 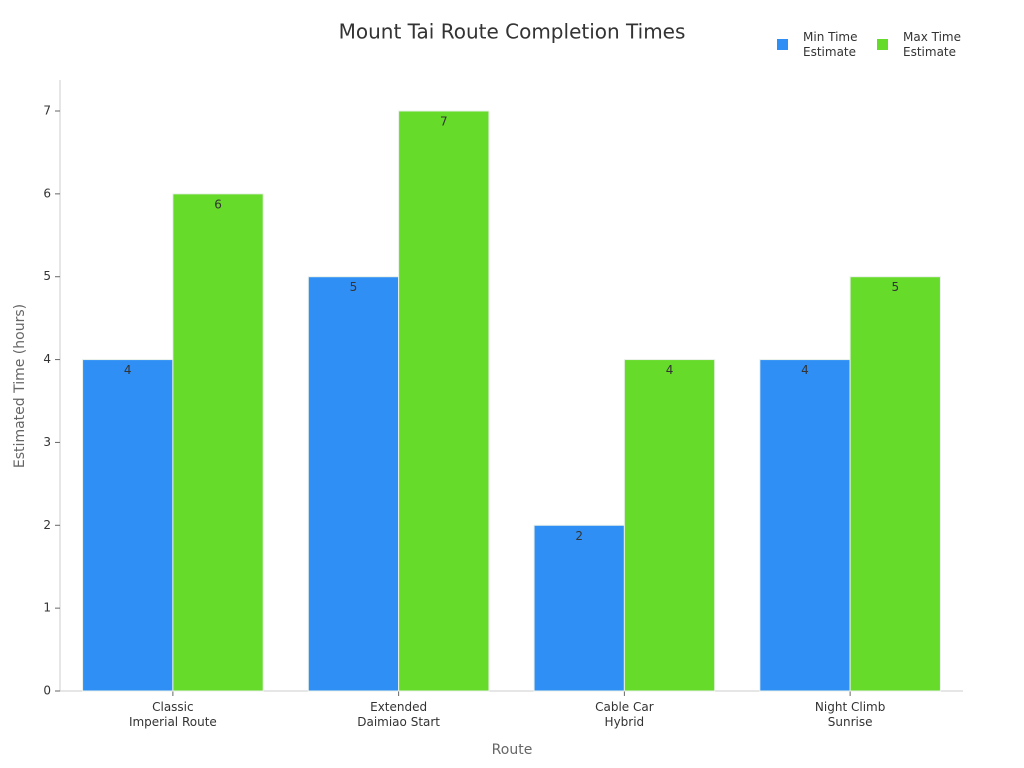 I want to click on y-tick-label: 0, so click(x=47, y=691).